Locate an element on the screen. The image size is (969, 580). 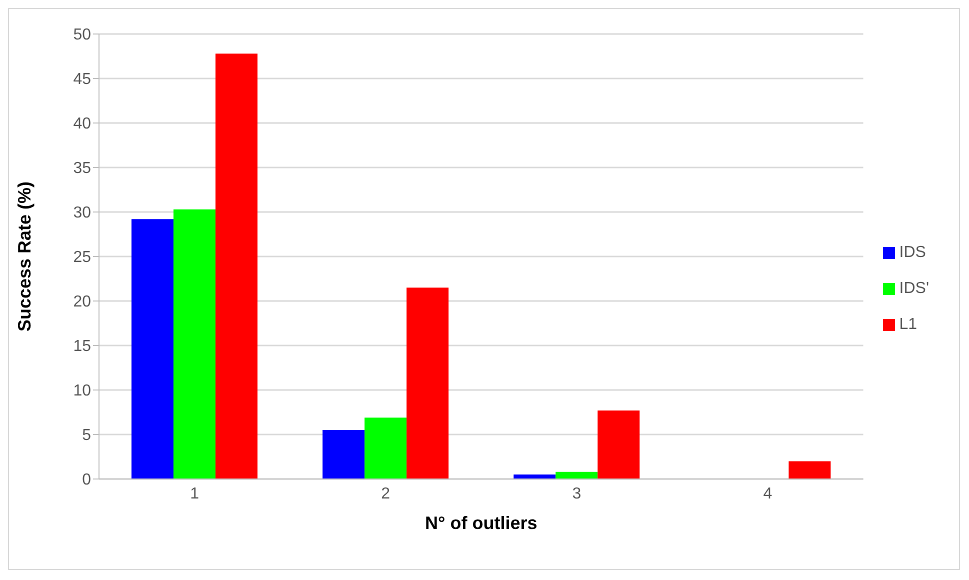
x-tick-label: 2 is located at coordinates (385, 493).